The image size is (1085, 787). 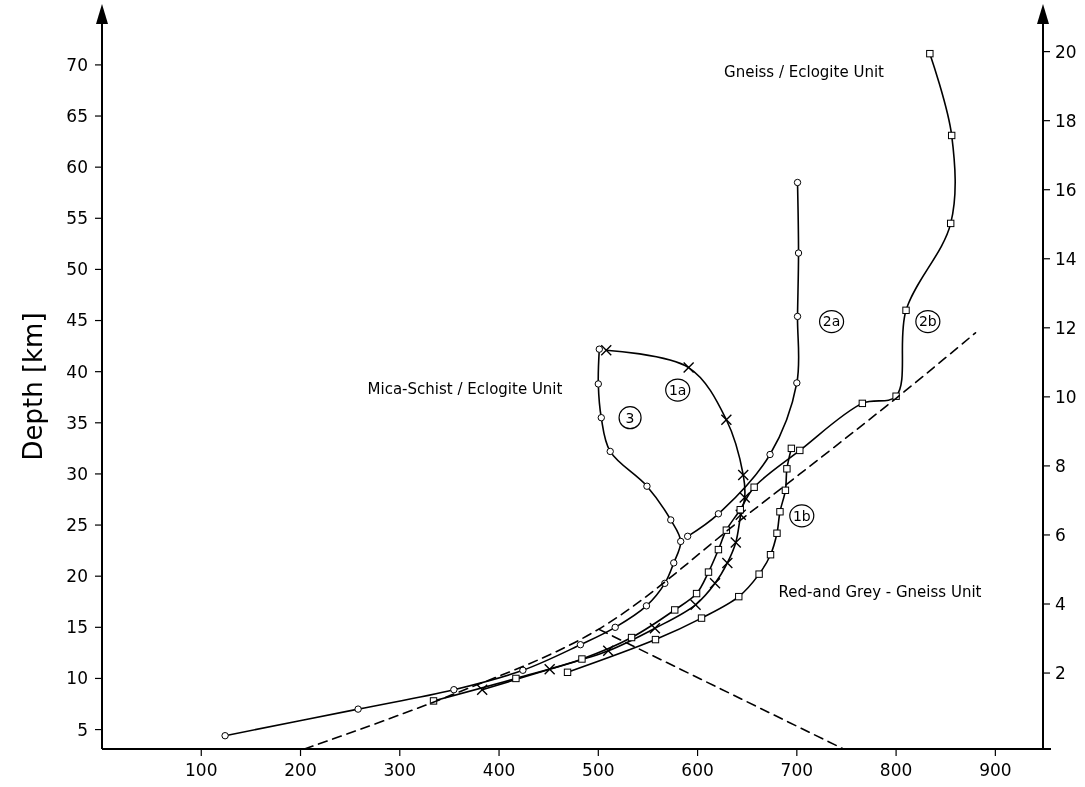 What do you see at coordinates (77, 64) in the screenshot?
I see `y-tick-label: 70` at bounding box center [77, 64].